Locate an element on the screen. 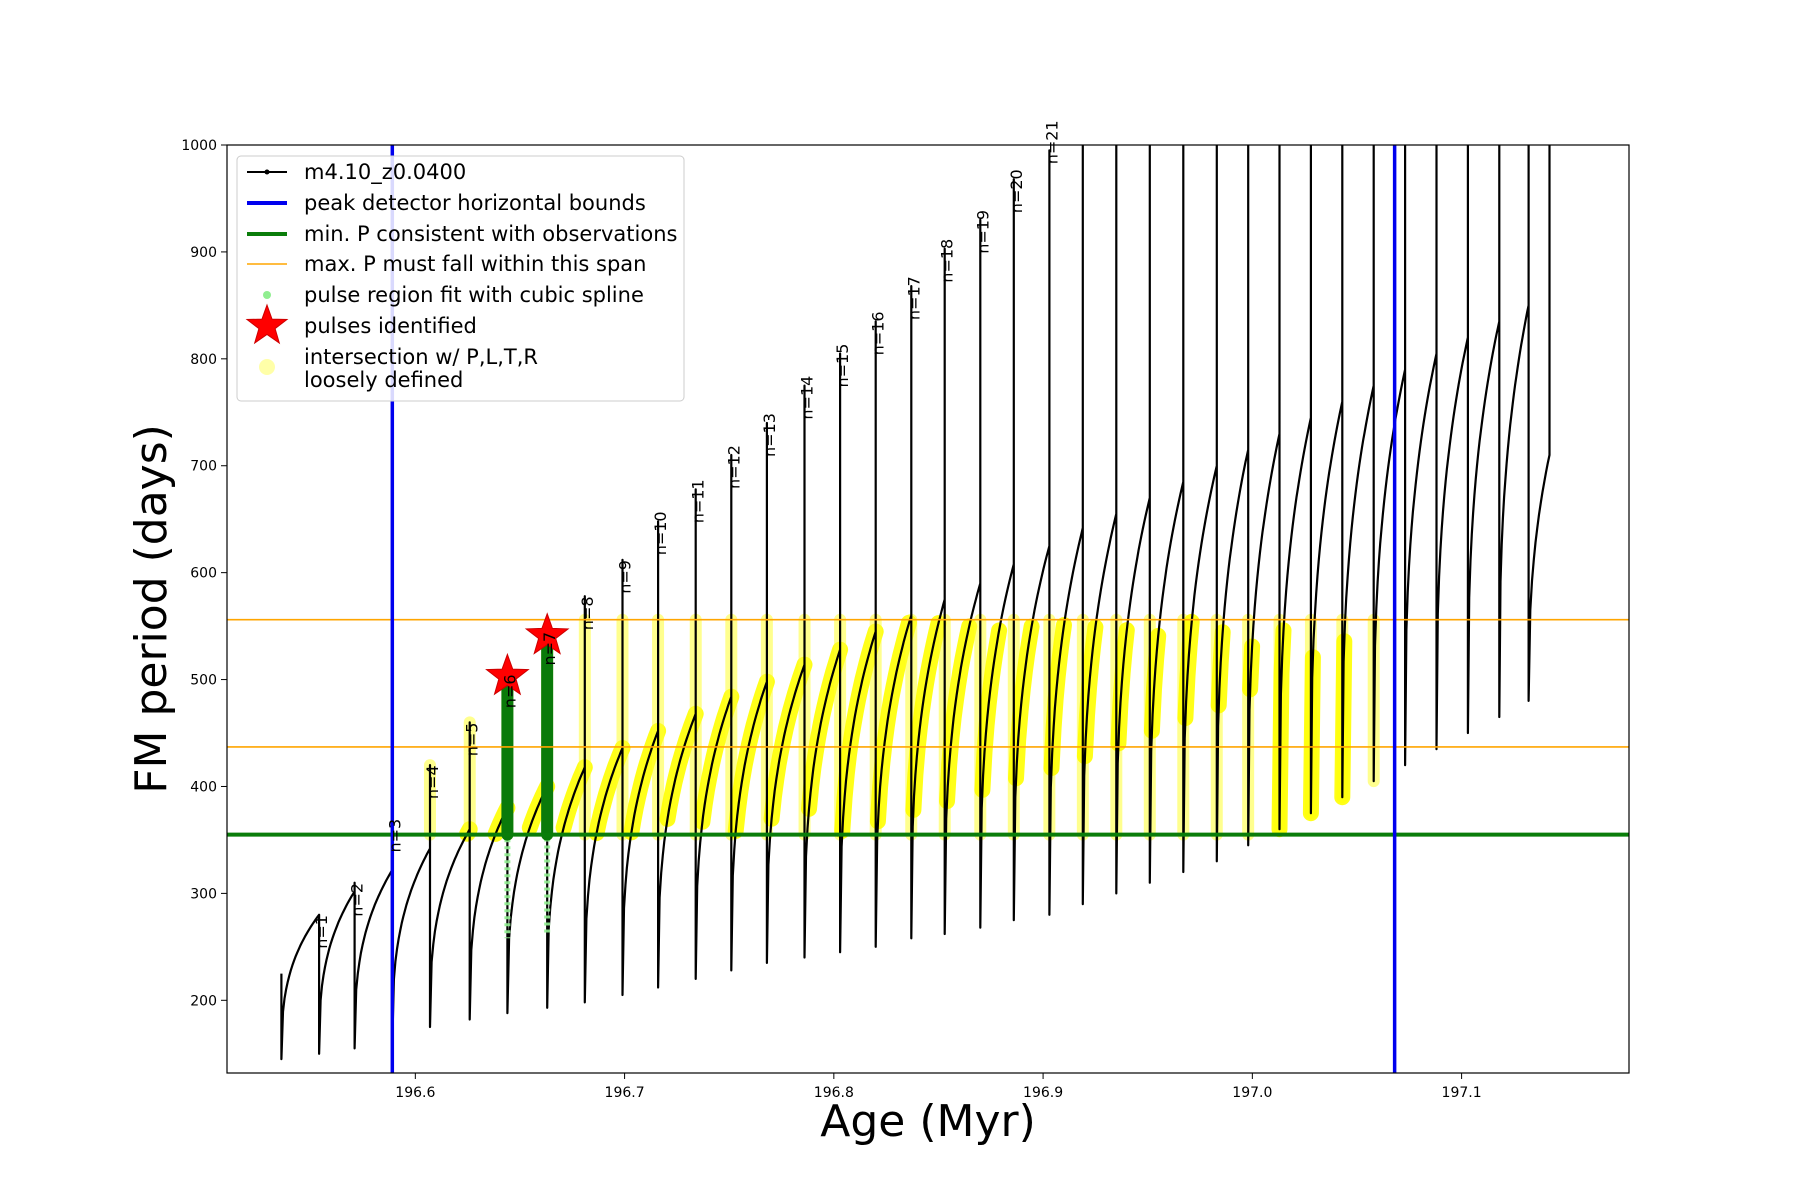  pulse-label: n=4 is located at coordinates (432, 782).